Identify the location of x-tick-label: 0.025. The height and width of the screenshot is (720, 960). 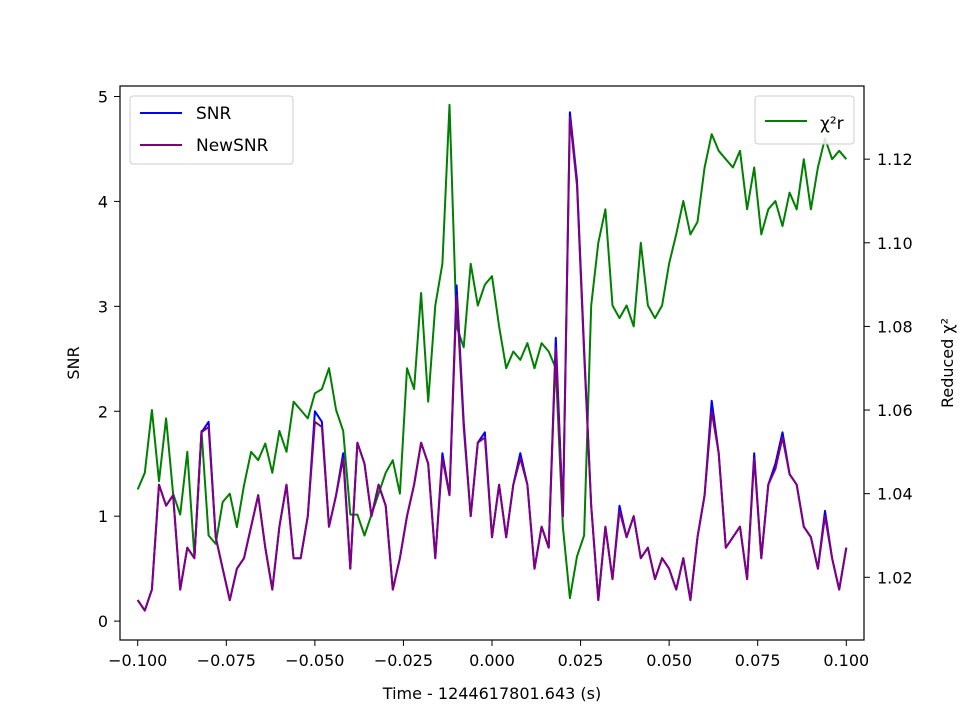
(581, 660).